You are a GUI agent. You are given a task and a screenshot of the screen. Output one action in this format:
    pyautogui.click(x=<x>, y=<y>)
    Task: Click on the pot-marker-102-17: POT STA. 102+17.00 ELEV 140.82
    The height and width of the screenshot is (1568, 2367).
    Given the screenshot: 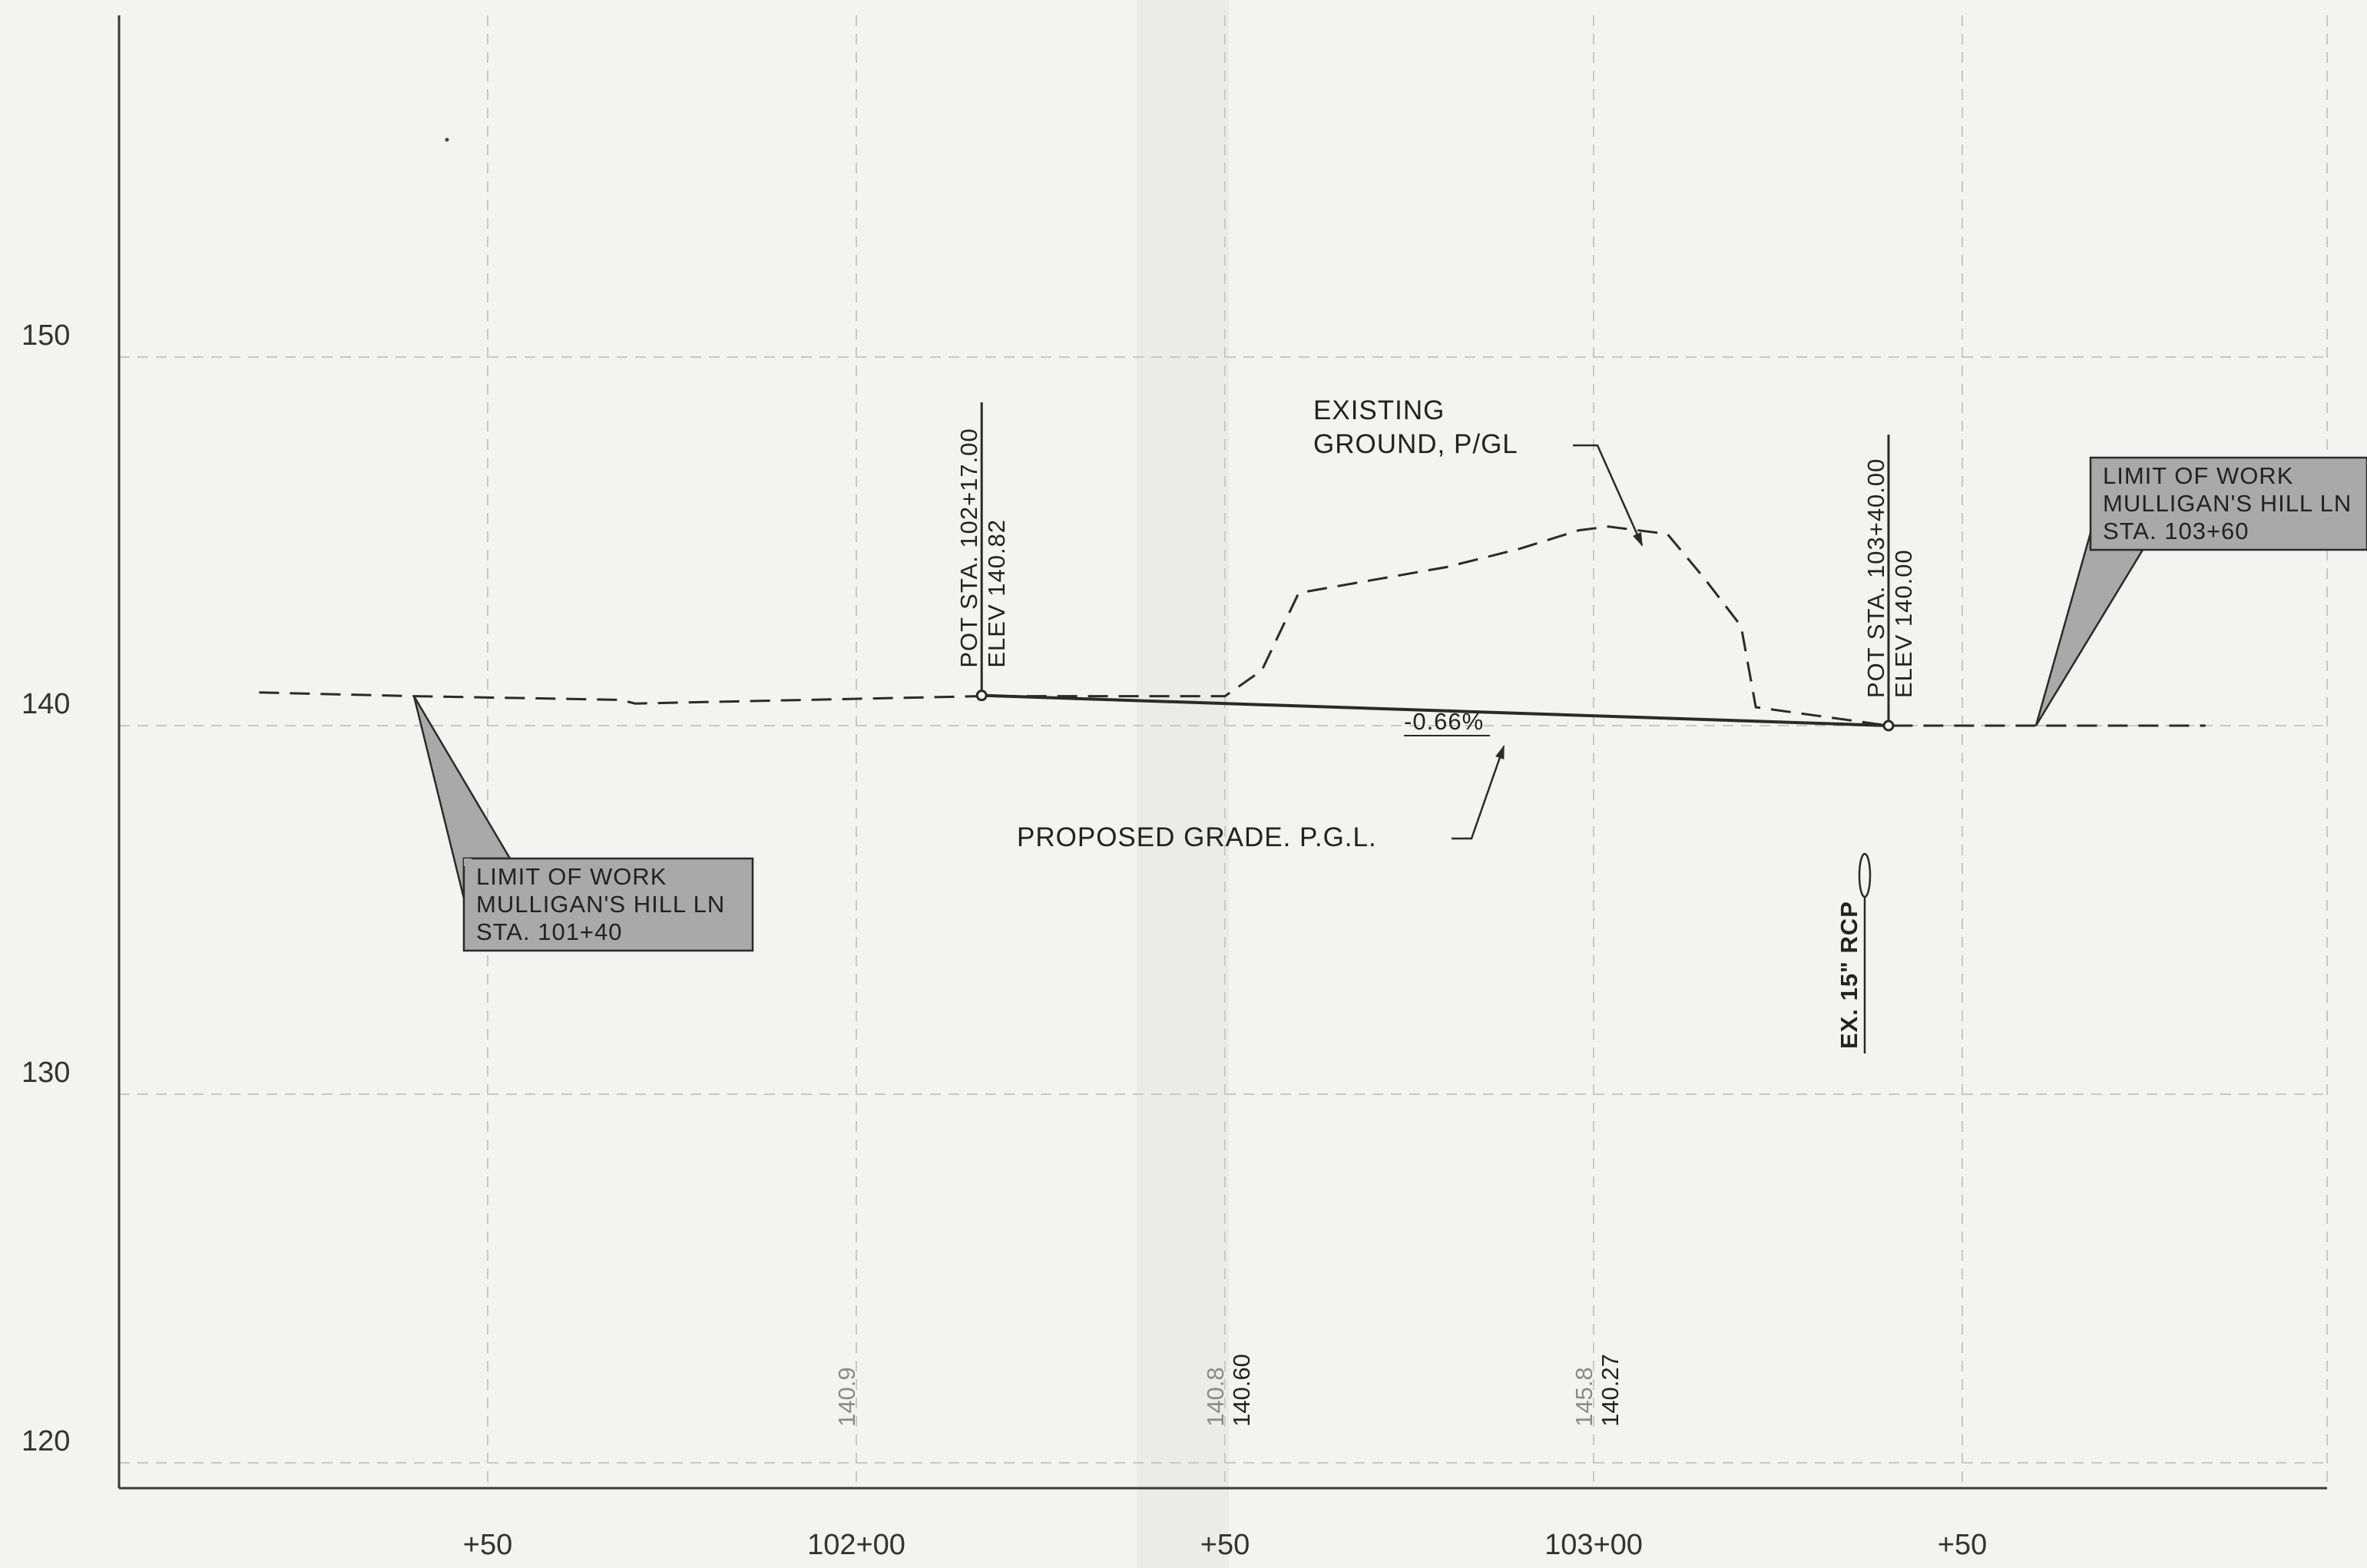 What is the action you would take?
    pyautogui.click(x=982, y=552)
    